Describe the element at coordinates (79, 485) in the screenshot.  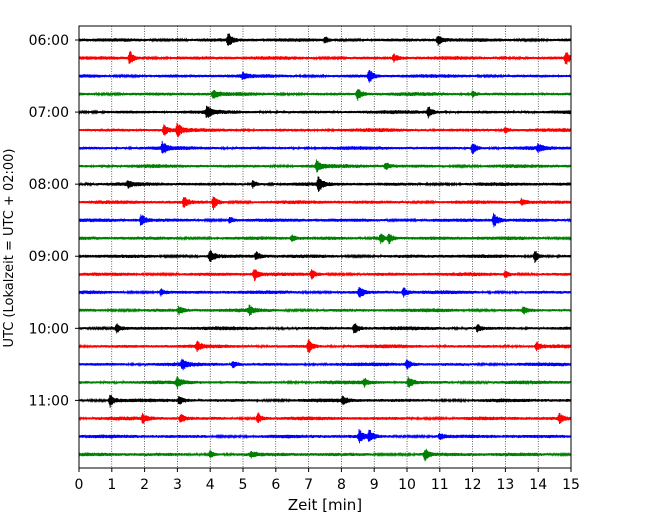
I see `x-tick-label: 0` at that location.